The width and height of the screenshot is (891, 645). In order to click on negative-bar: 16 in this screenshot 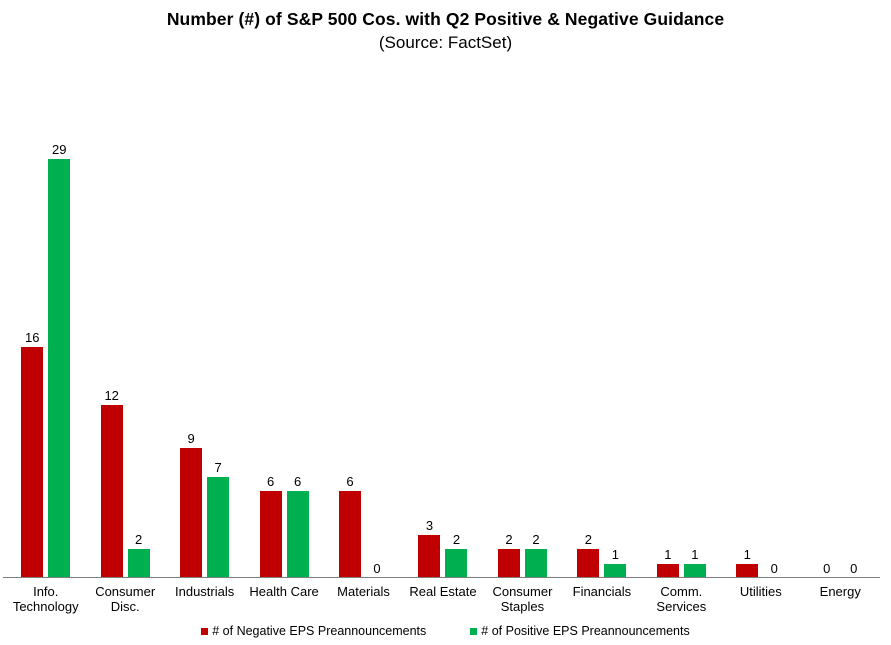, I will do `click(32, 453)`.